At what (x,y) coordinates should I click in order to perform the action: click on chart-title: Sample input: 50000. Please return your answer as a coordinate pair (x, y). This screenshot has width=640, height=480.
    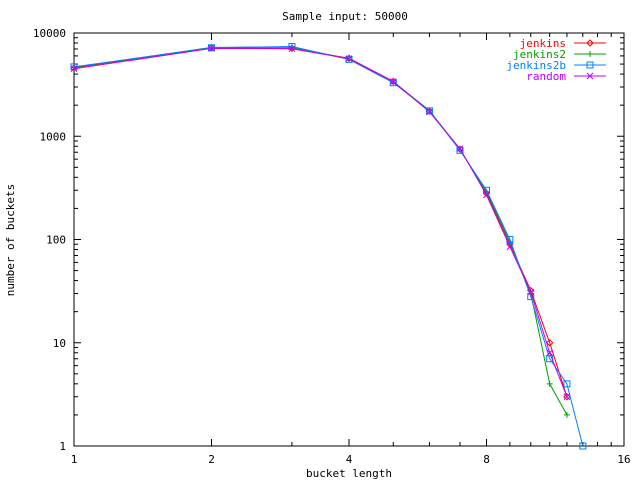
    Looking at the image, I should click on (345, 16).